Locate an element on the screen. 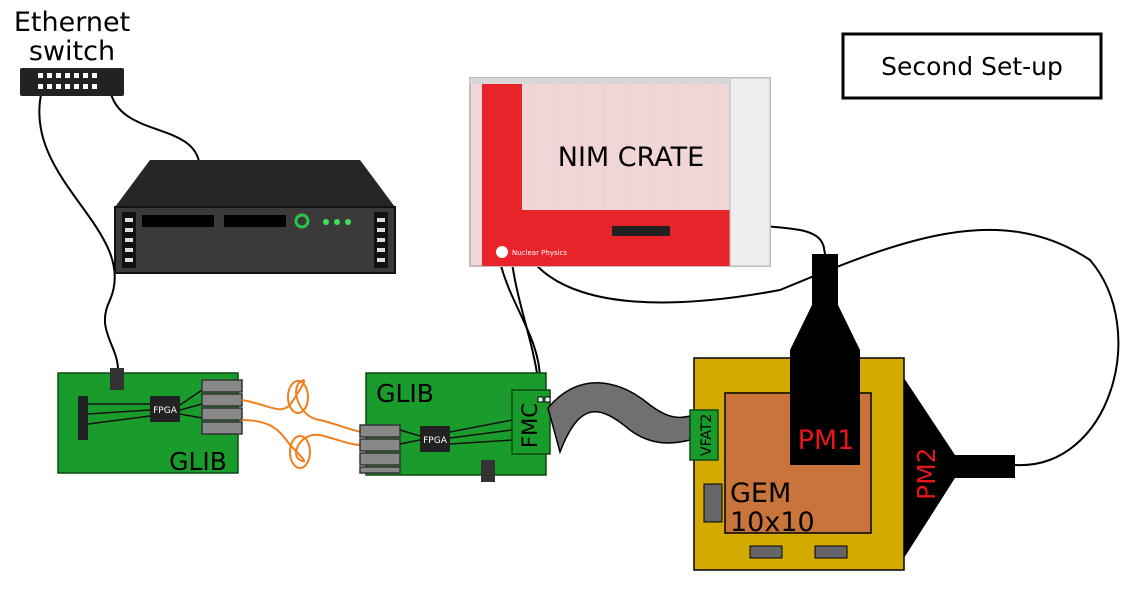 This screenshot has width=1132, height=594. vfat-chip is located at coordinates (704, 435).